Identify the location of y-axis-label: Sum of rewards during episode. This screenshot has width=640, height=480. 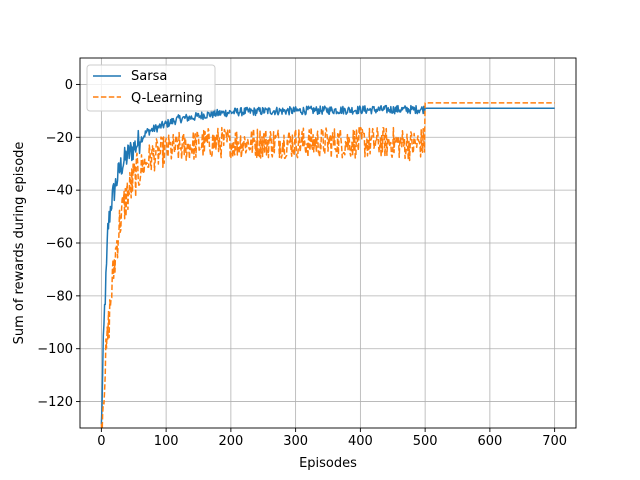
(19, 243).